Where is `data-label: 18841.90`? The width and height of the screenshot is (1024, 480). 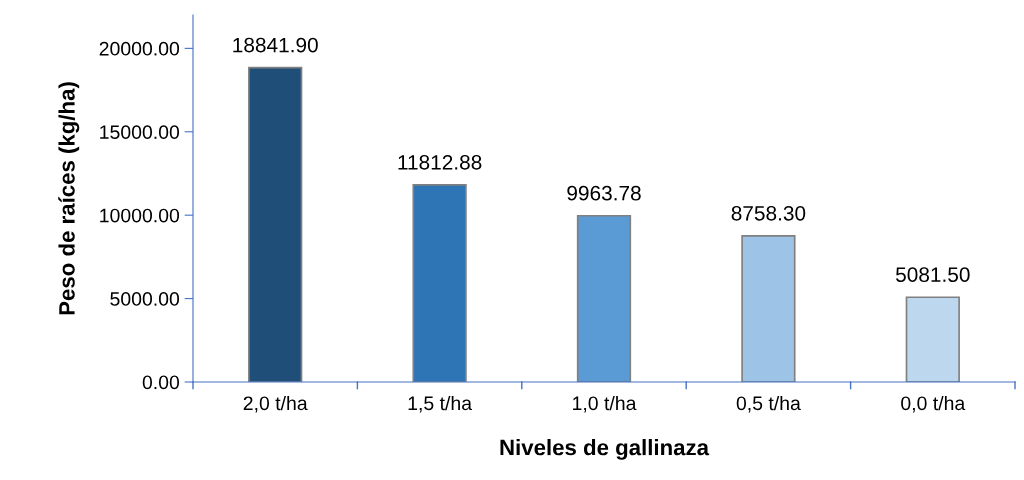
data-label: 18841.90 is located at coordinates (275, 45).